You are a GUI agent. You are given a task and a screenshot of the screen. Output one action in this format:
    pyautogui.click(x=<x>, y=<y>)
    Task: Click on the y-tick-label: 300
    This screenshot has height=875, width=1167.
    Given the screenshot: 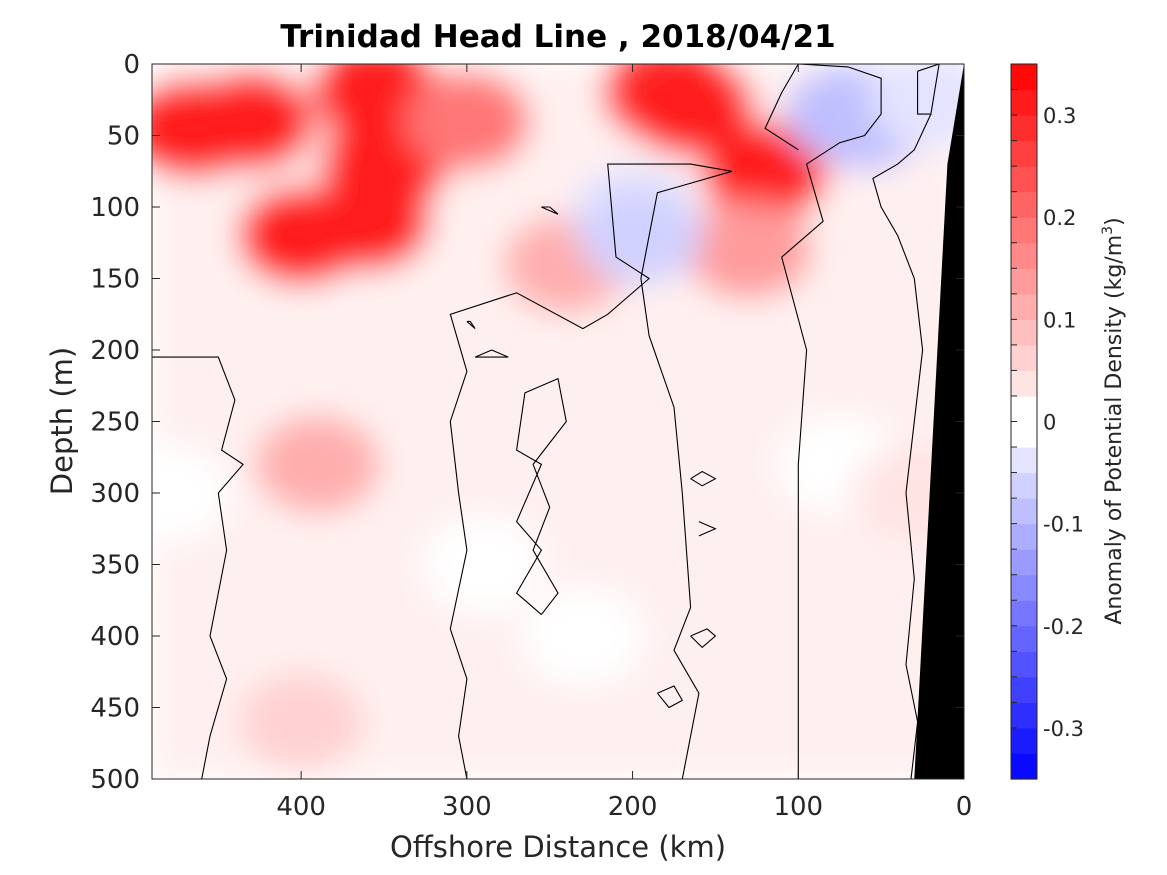 What is the action you would take?
    pyautogui.click(x=115, y=494)
    